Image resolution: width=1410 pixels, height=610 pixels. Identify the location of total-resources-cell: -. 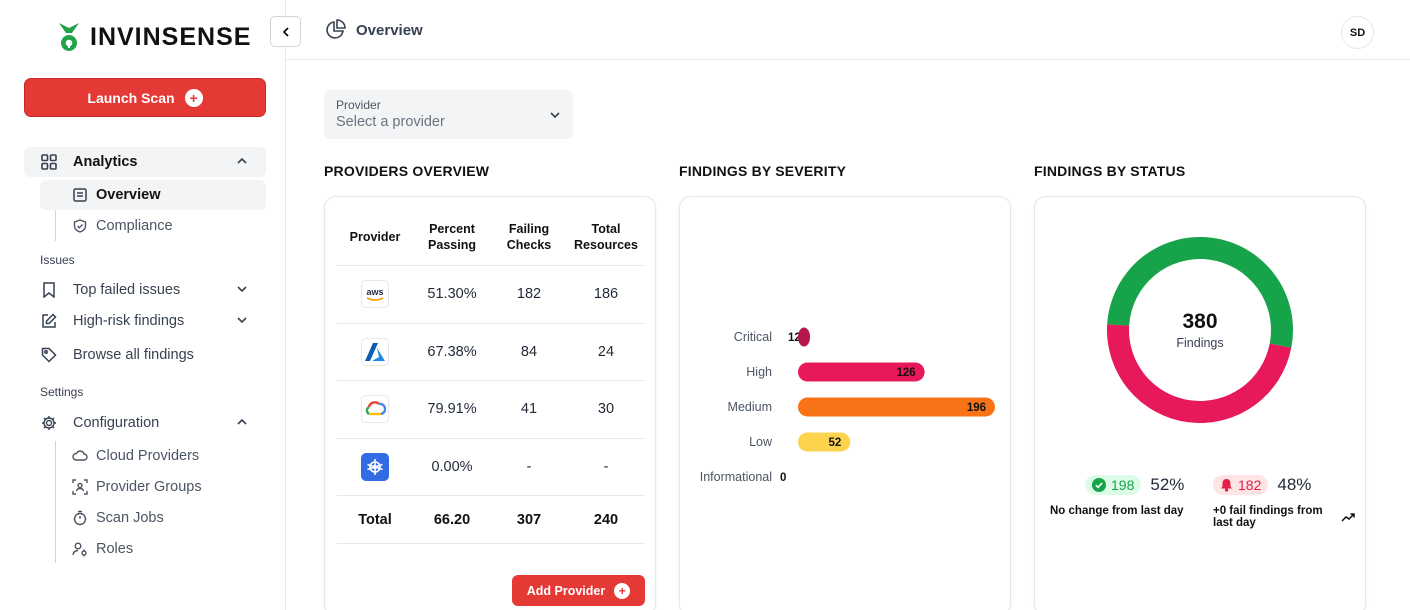
(606, 466).